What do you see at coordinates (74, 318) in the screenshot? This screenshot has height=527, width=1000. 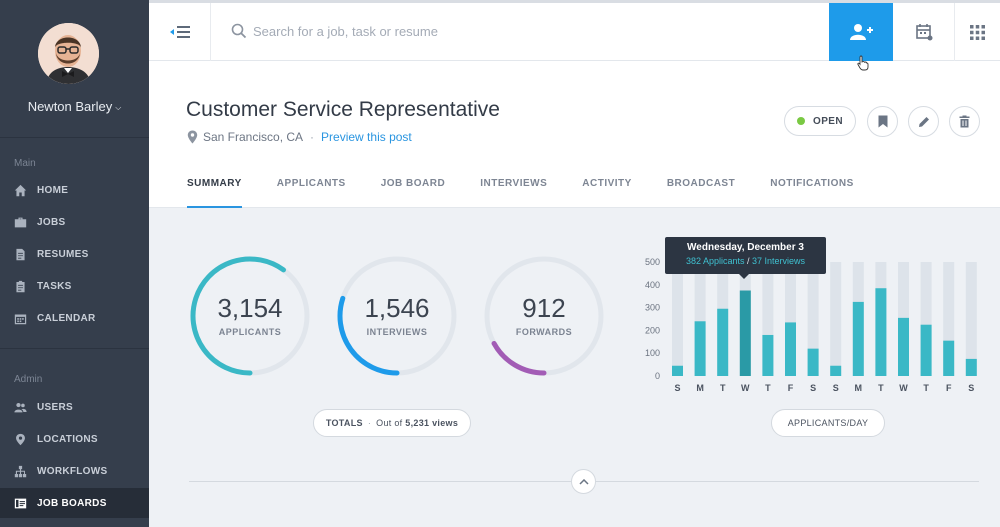 I see `sidebar-item-calendar: CALENDAR` at bounding box center [74, 318].